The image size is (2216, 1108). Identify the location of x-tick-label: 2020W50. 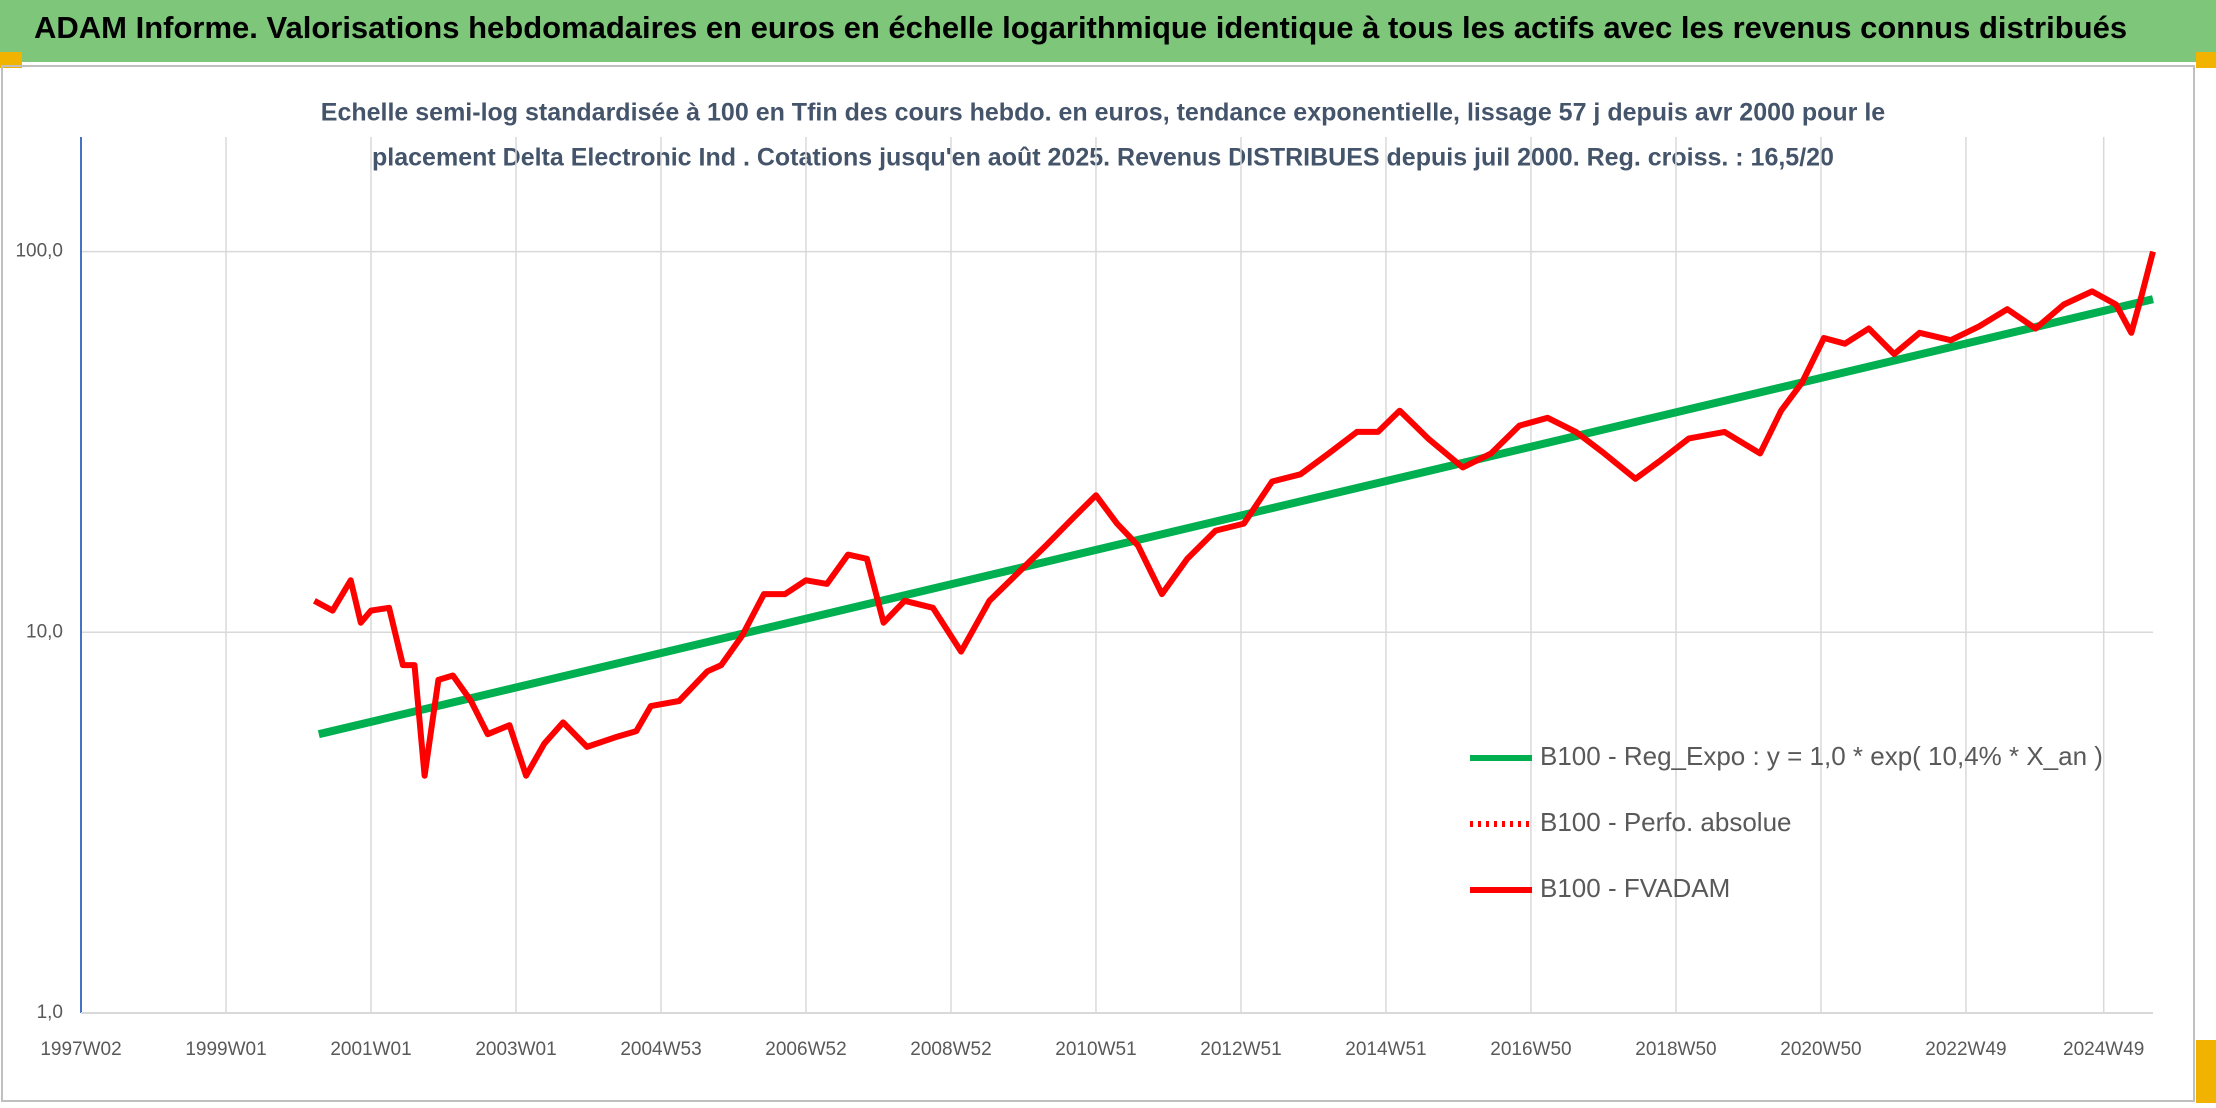
(1820, 1049).